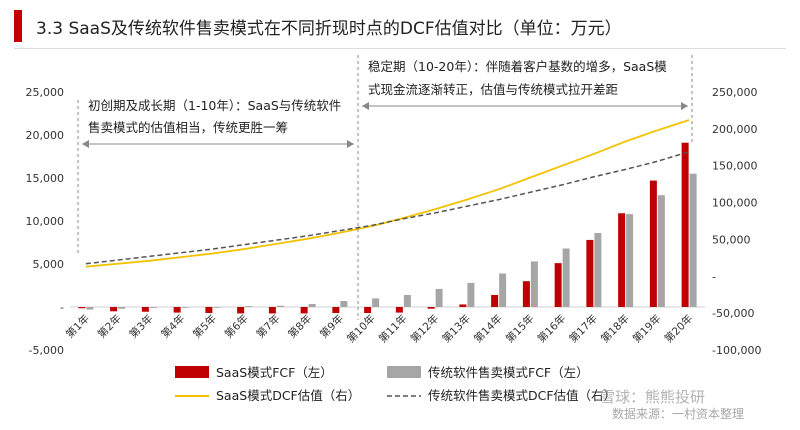  What do you see at coordinates (77, 326) in the screenshot?
I see `category-label: 第1年` at bounding box center [77, 326].